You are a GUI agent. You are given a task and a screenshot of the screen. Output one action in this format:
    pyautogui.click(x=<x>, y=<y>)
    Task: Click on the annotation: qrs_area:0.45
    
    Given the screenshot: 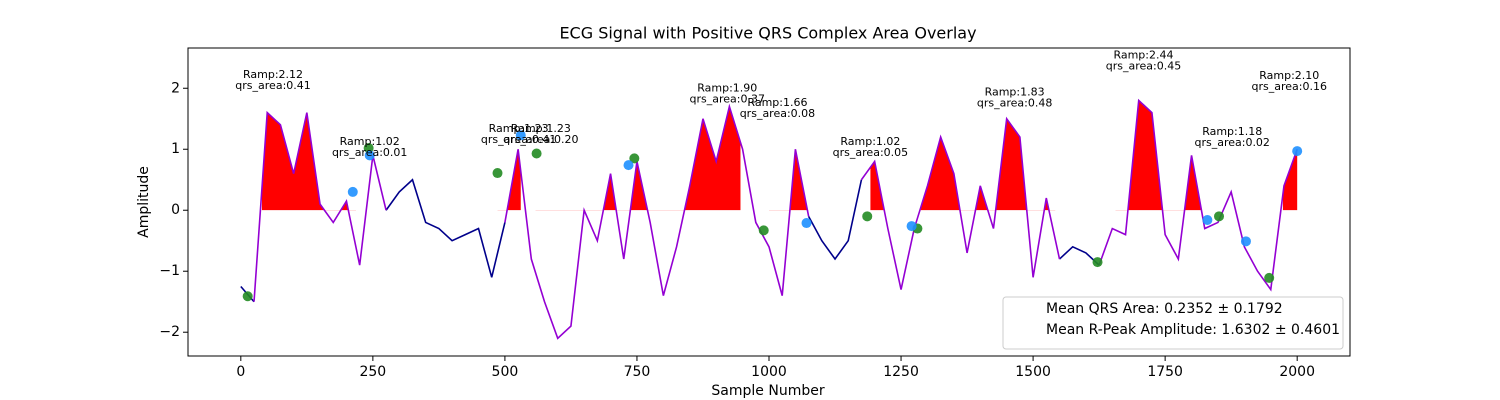 What is the action you would take?
    pyautogui.click(x=1143, y=65)
    